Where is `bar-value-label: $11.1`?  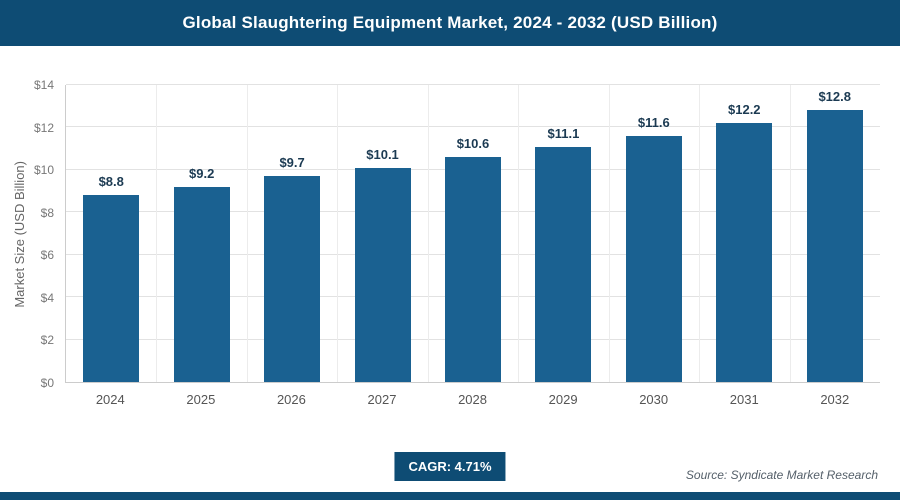 bar-value-label: $11.1 is located at coordinates (563, 133).